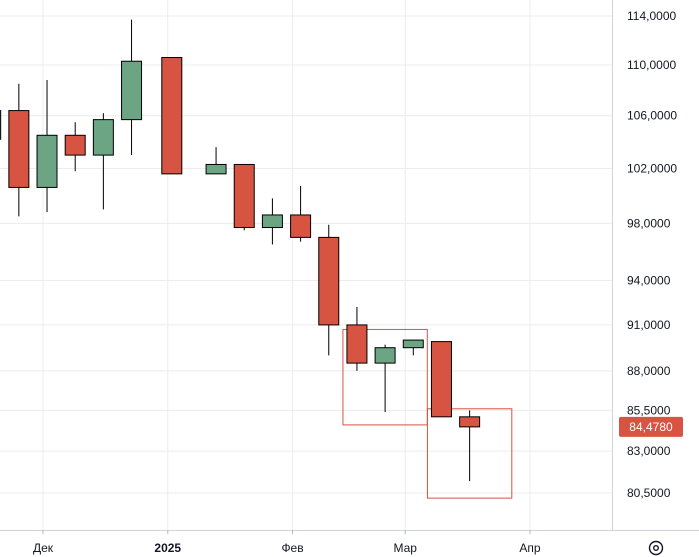  What do you see at coordinates (652, 116) in the screenshot?
I see `y-tick-label: 106,0000` at bounding box center [652, 116].